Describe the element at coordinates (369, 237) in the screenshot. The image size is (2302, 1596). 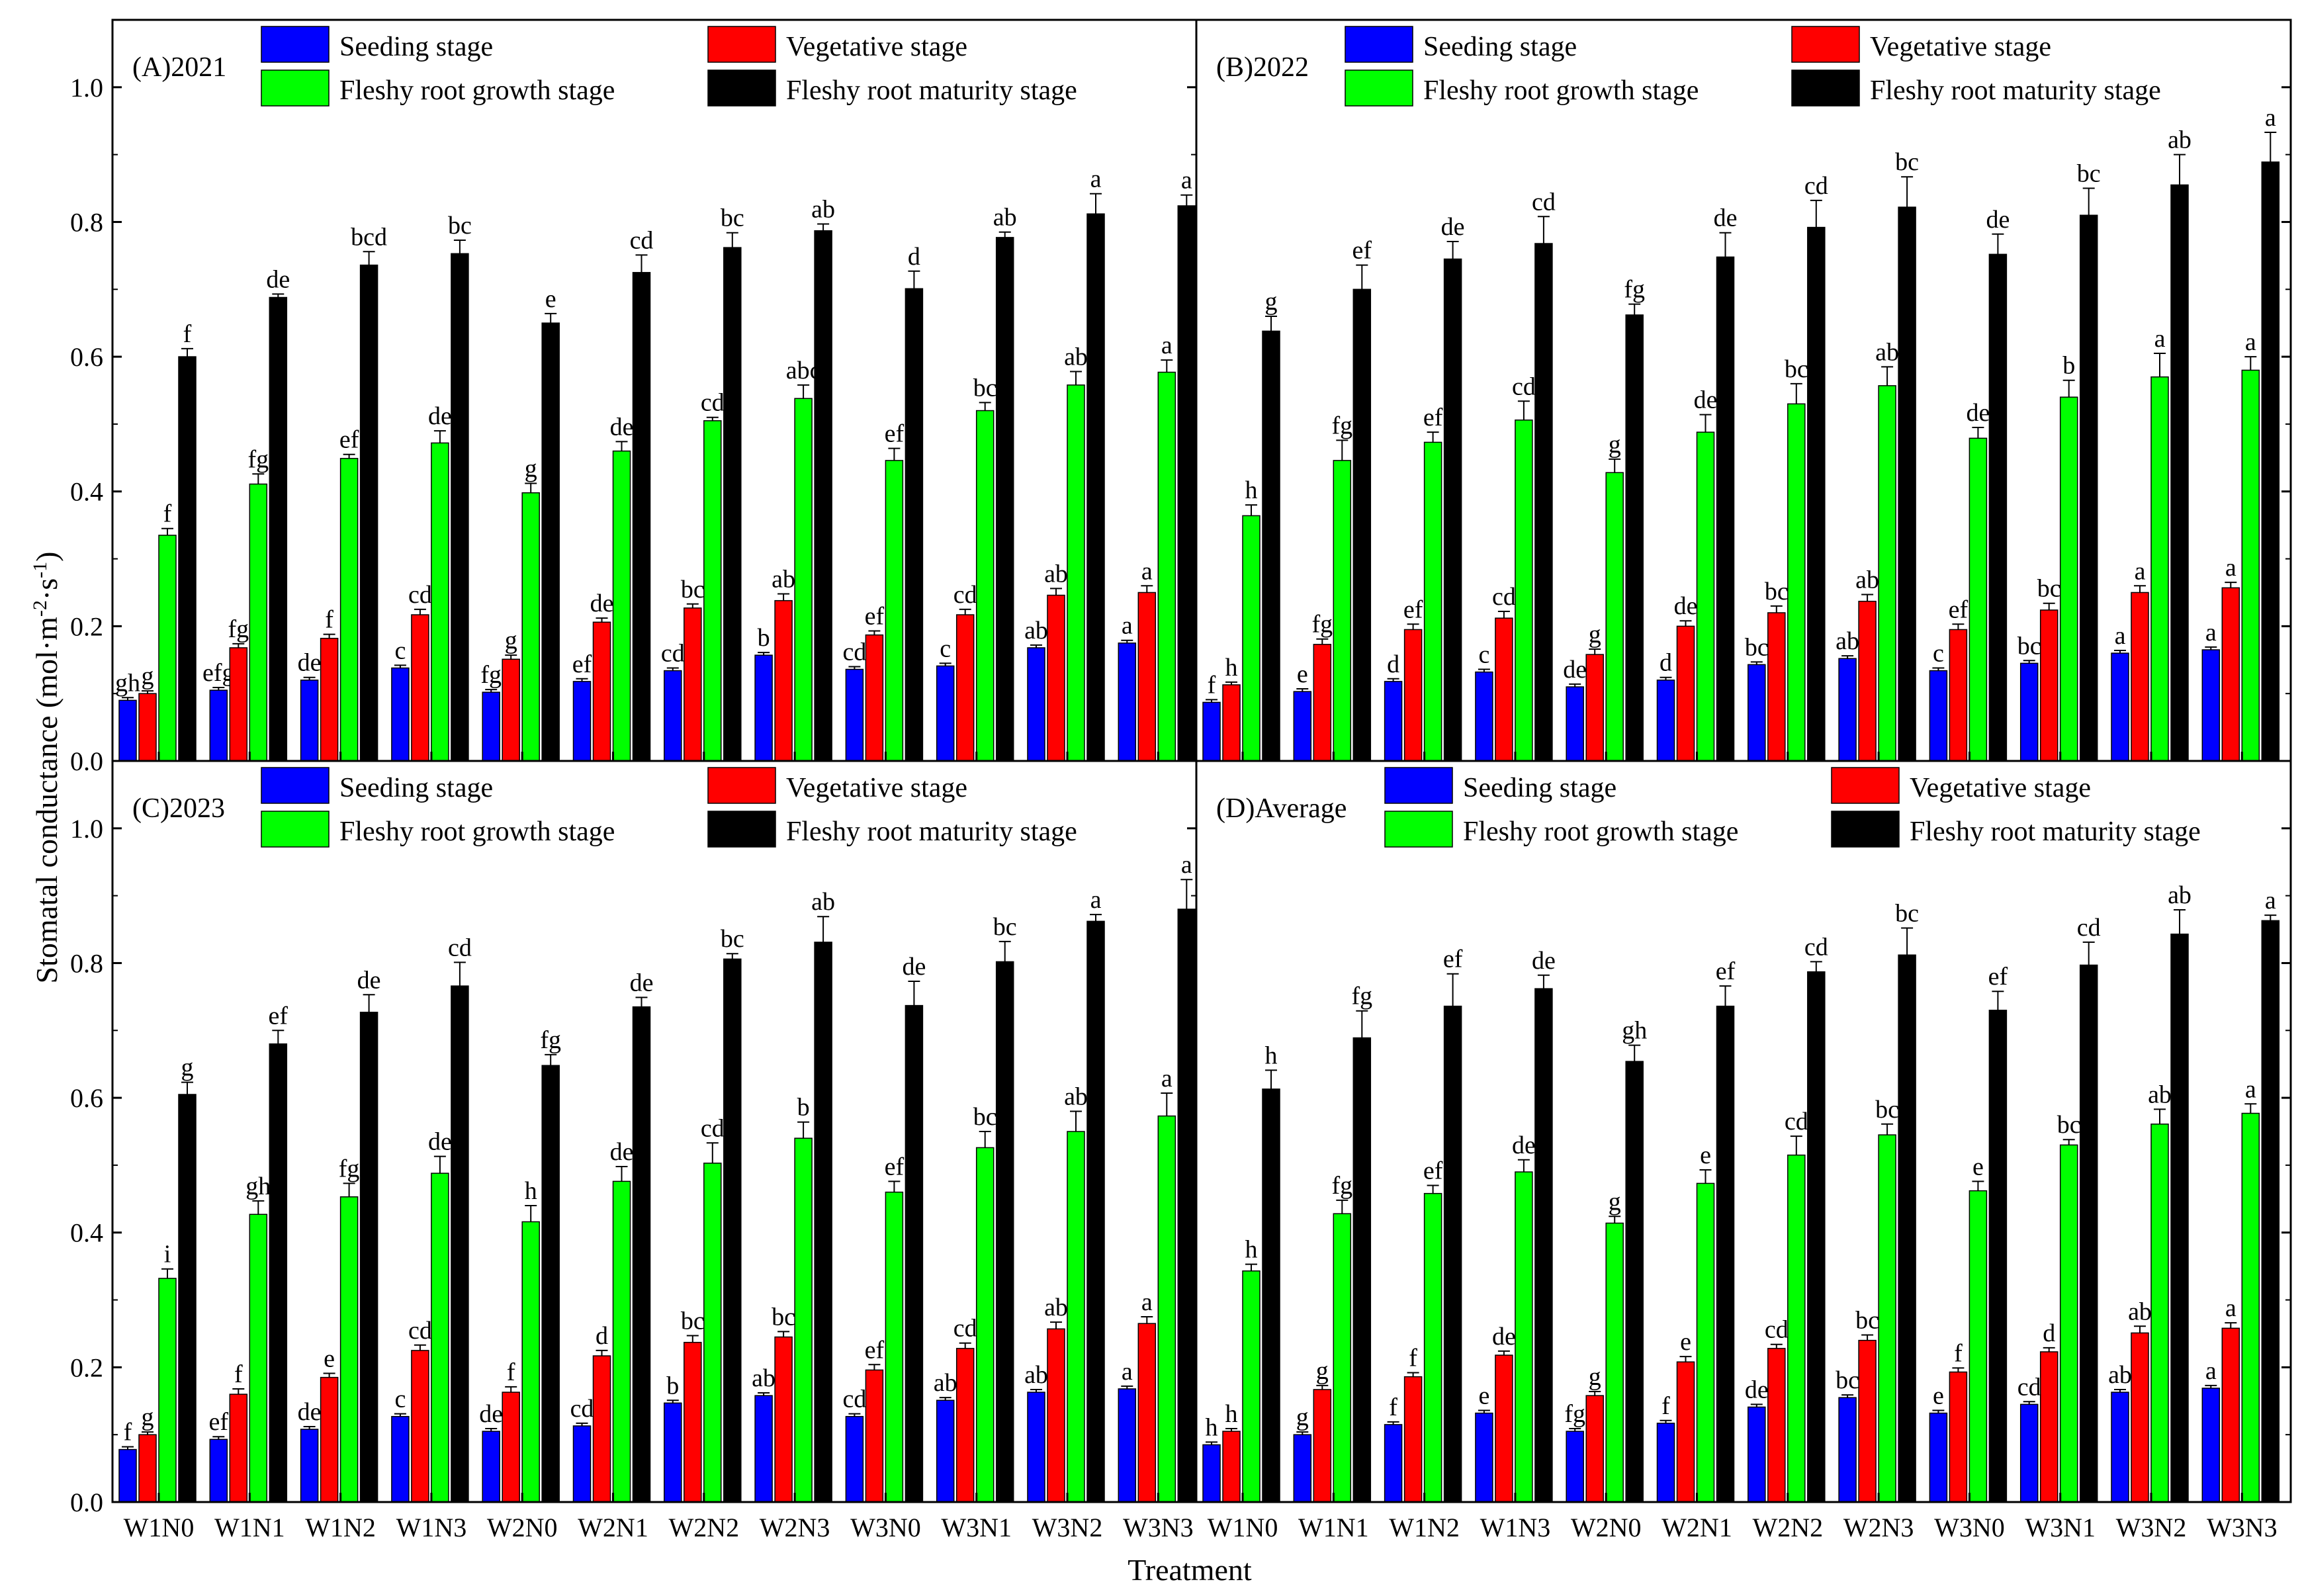
I see `significance-label: bcd` at that location.